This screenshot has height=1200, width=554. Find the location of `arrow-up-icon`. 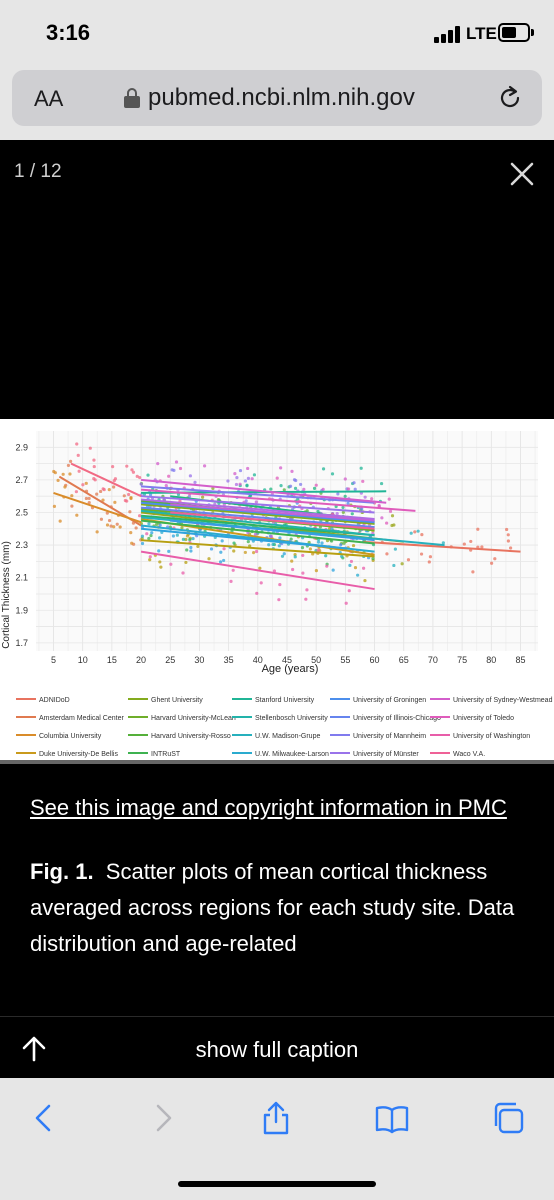

arrow-up-icon is located at coordinates (34, 1049).